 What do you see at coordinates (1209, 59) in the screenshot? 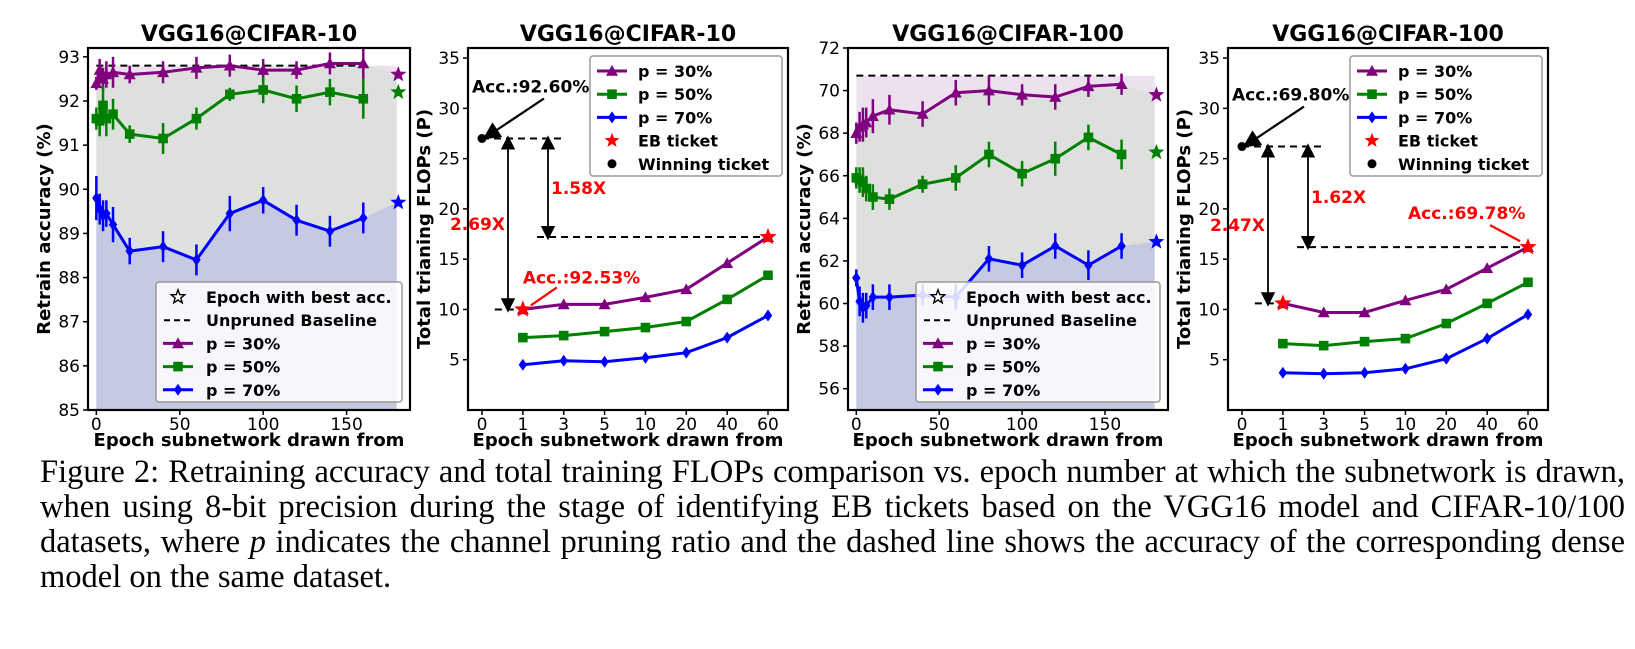
I see `y-tick-label: 35` at bounding box center [1209, 59].